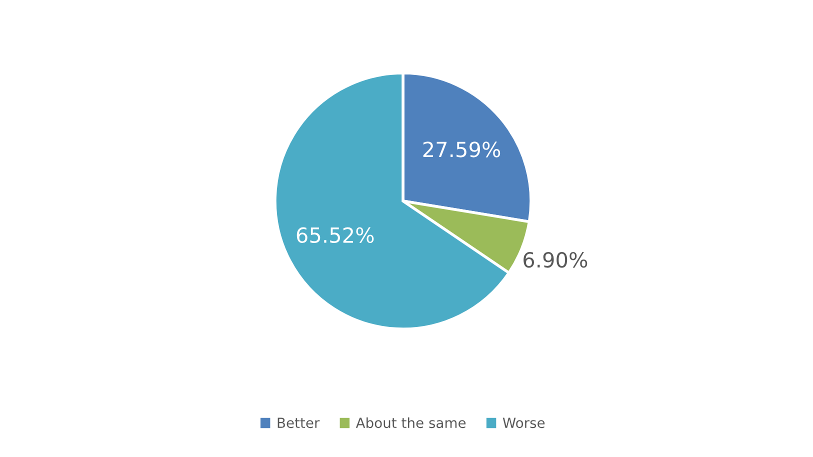 This screenshot has width=813, height=457. What do you see at coordinates (523, 423) in the screenshot?
I see `legend-label: Worse` at bounding box center [523, 423].